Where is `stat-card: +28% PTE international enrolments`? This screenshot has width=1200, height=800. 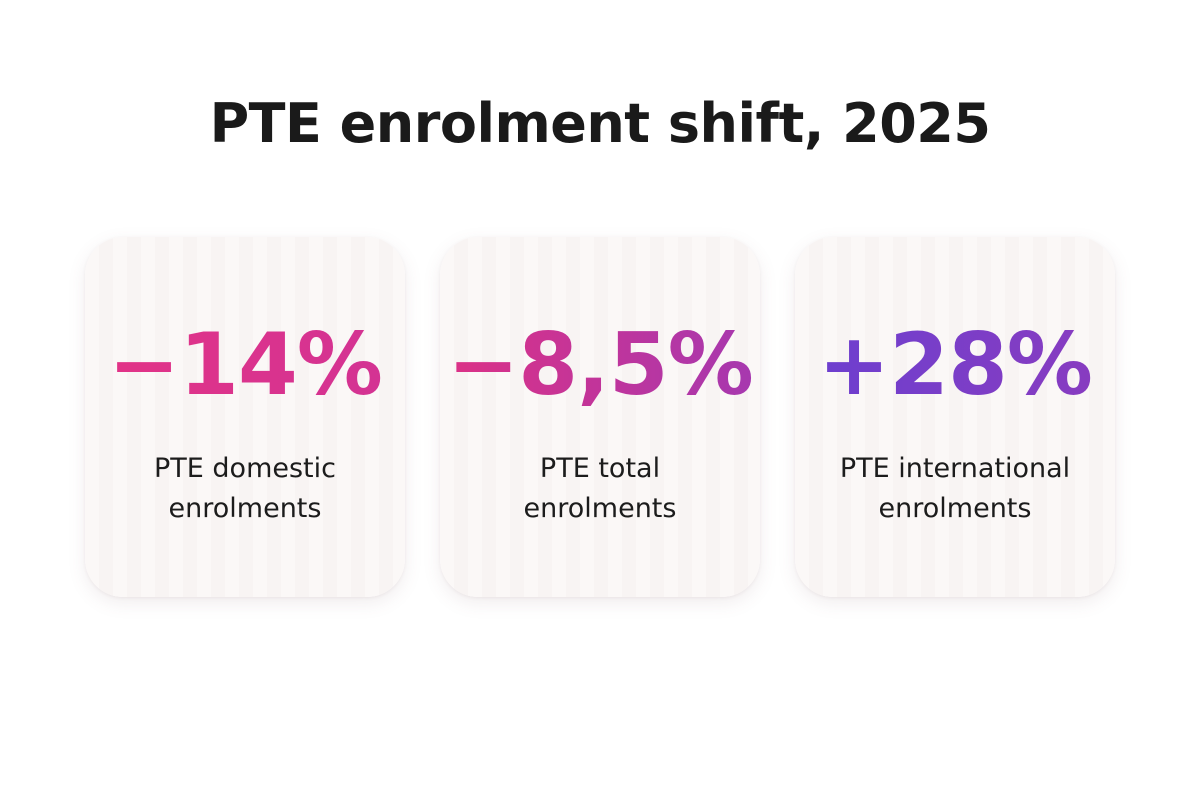
stat-card: +28% PTE international enrolments is located at coordinates (955, 417).